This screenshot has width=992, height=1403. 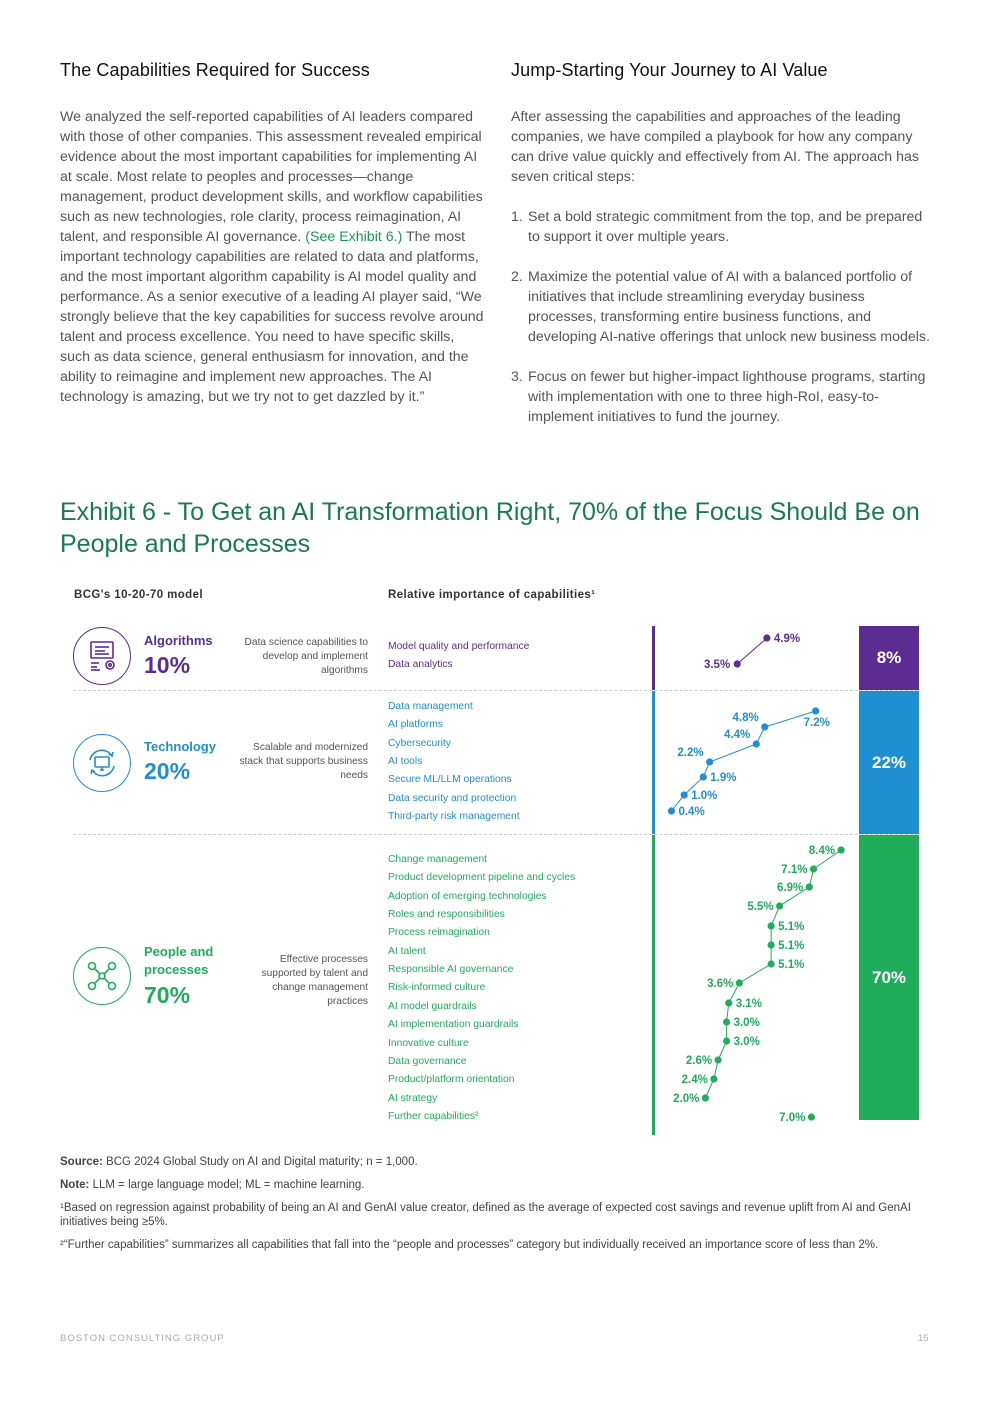 What do you see at coordinates (517, 277) in the screenshot?
I see `step-number: 2.` at bounding box center [517, 277].